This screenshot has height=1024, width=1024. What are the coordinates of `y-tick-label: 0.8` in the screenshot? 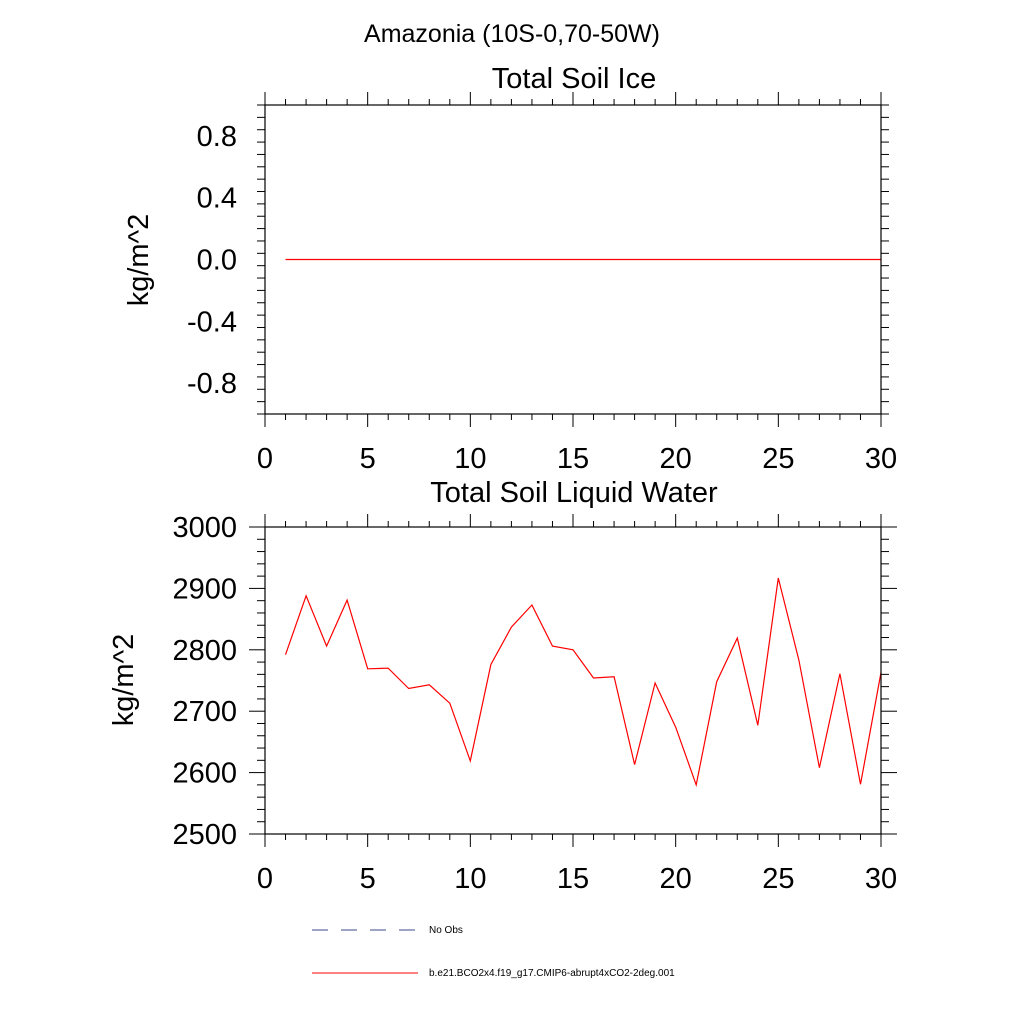 It's located at (217, 137).